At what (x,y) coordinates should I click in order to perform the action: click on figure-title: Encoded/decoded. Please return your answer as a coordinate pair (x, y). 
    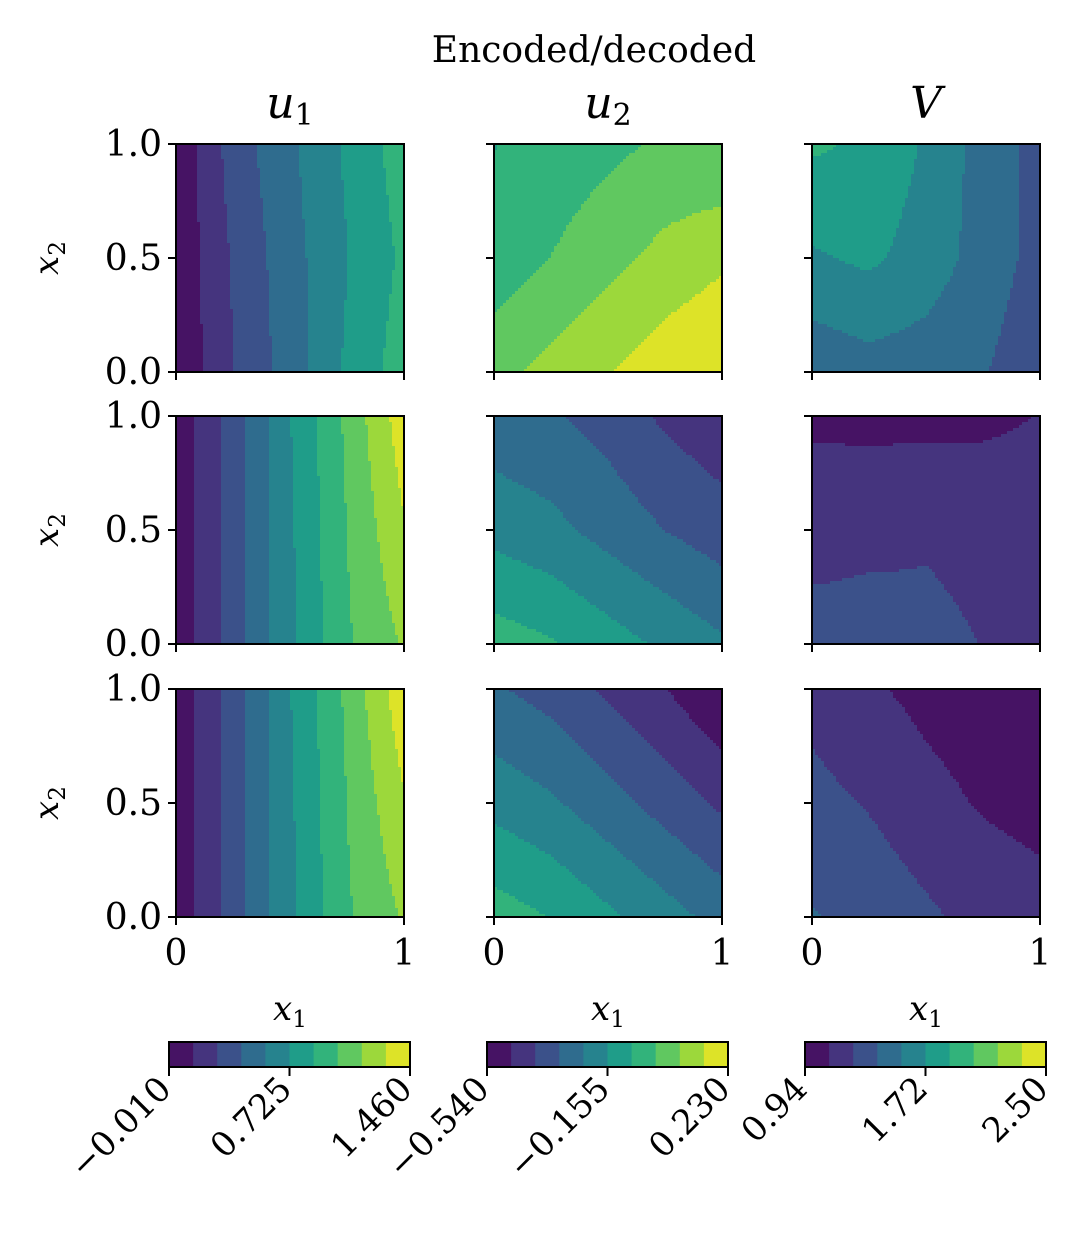
    Looking at the image, I should click on (594, 50).